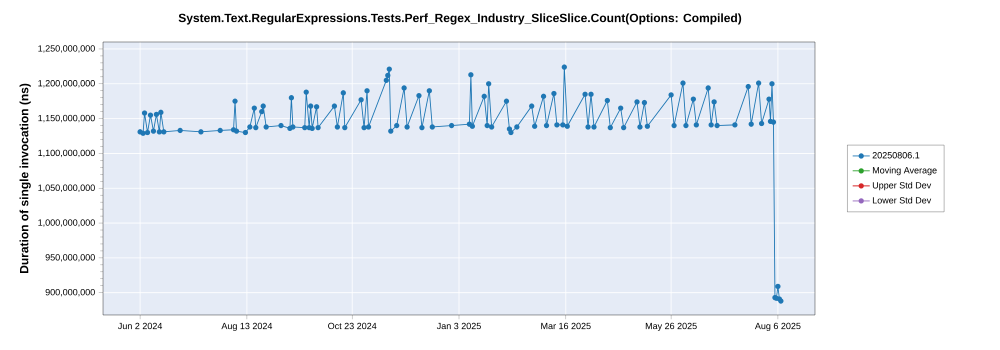 The image size is (1000, 350). What do you see at coordinates (904, 171) in the screenshot?
I see `legend-label: Moving Average` at bounding box center [904, 171].